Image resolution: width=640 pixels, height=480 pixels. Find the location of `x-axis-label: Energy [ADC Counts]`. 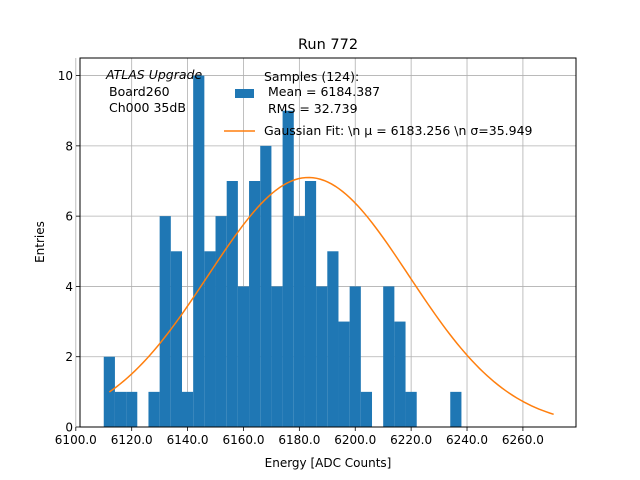

x-axis-label: Energy [ADC Counts] is located at coordinates (328, 463).